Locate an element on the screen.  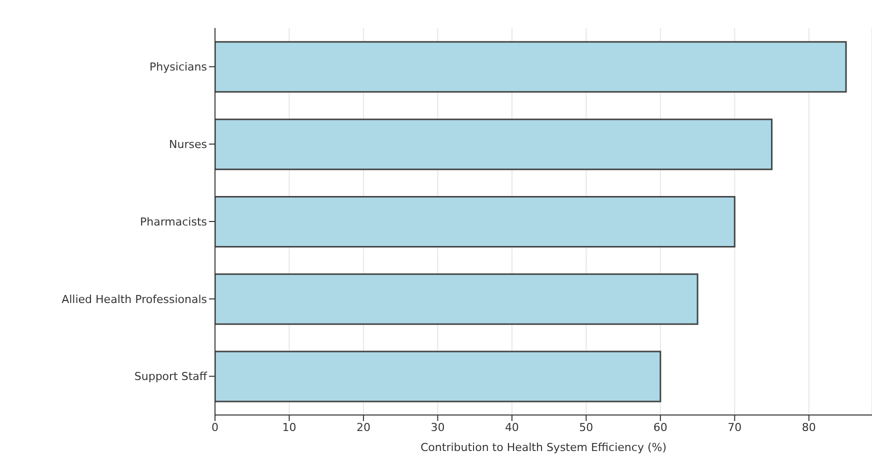
x-tick-label: 40 is located at coordinates (511, 427).